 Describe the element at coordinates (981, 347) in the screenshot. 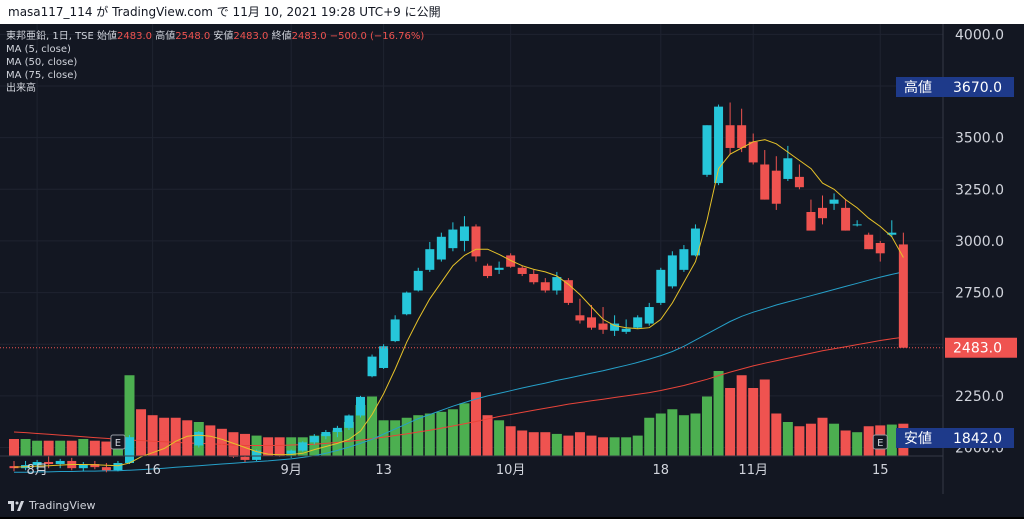

I see `current-price-badge` at that location.